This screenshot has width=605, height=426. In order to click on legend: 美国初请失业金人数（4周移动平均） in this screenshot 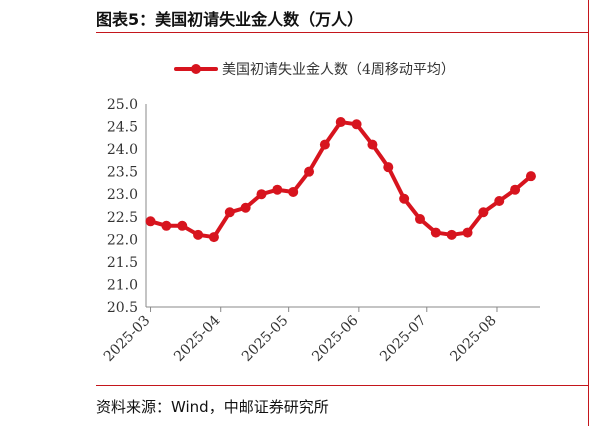, I will do `click(314, 69)`.